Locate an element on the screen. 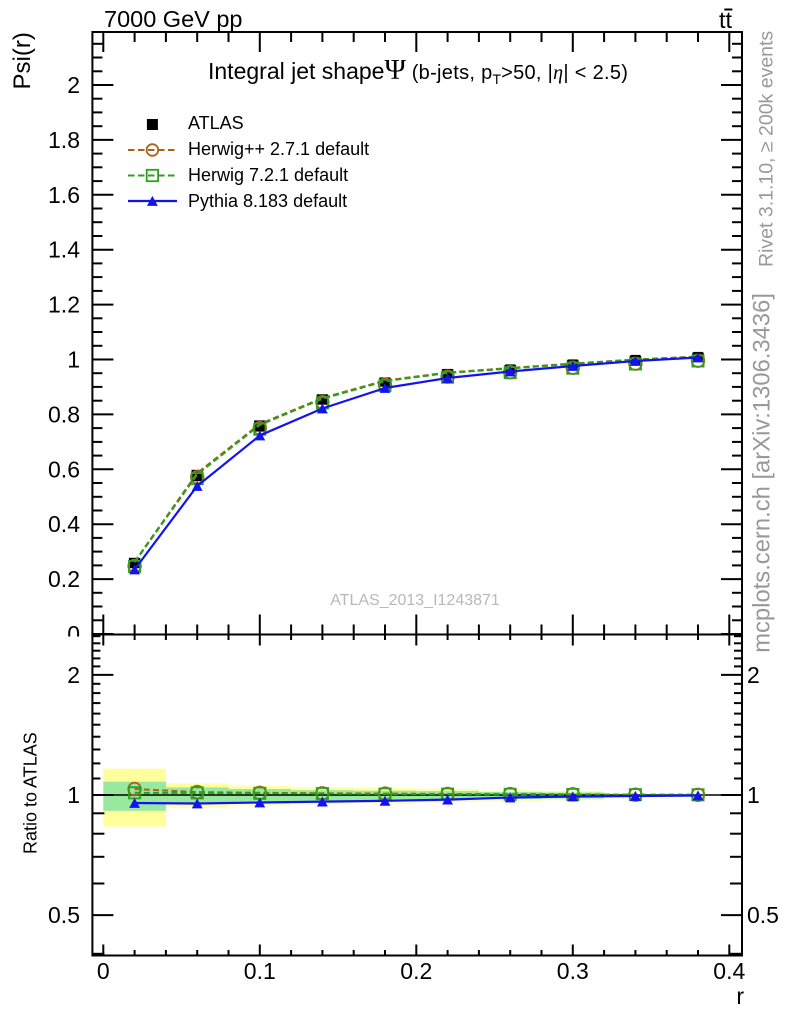 This screenshot has width=786, height=1029. svg-text: Herwig 7.2.1 default is located at coordinates (268, 175).